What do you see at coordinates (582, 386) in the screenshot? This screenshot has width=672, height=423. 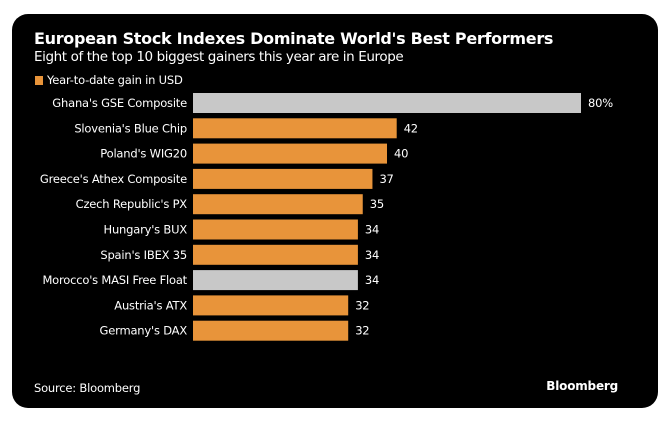 I see `bloomberg-logo: Bloomberg` at bounding box center [582, 386].